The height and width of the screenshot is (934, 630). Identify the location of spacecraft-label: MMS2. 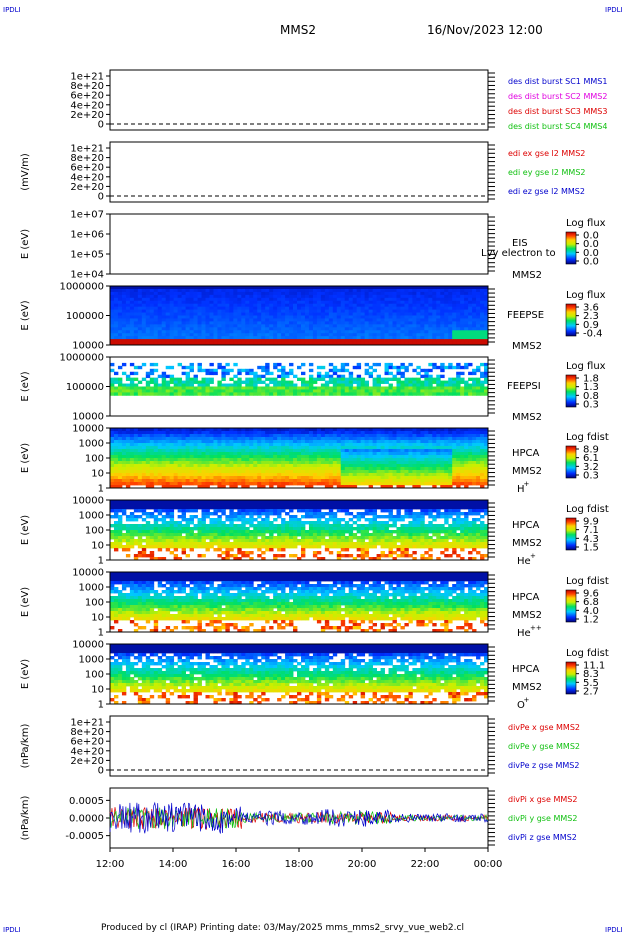
(527, 417).